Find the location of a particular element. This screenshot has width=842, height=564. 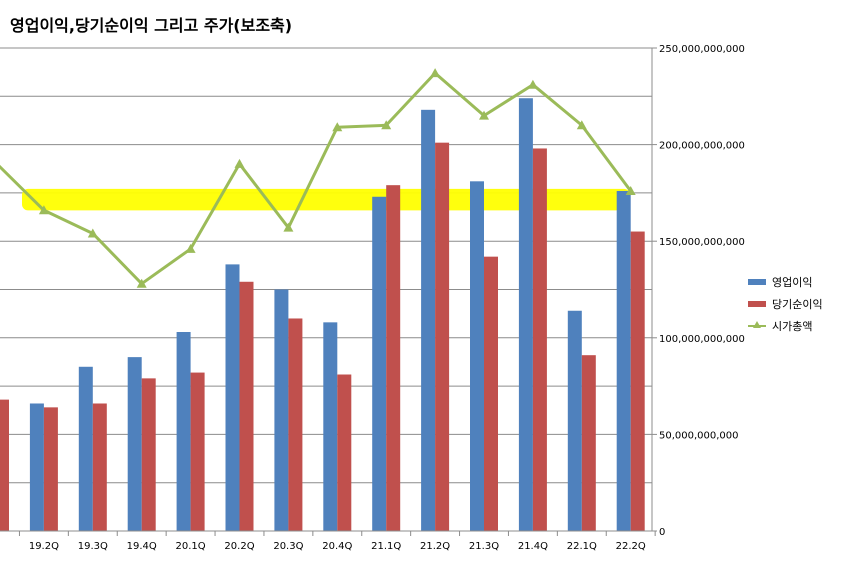

x-tick-label: 21.1Q is located at coordinates (386, 546).